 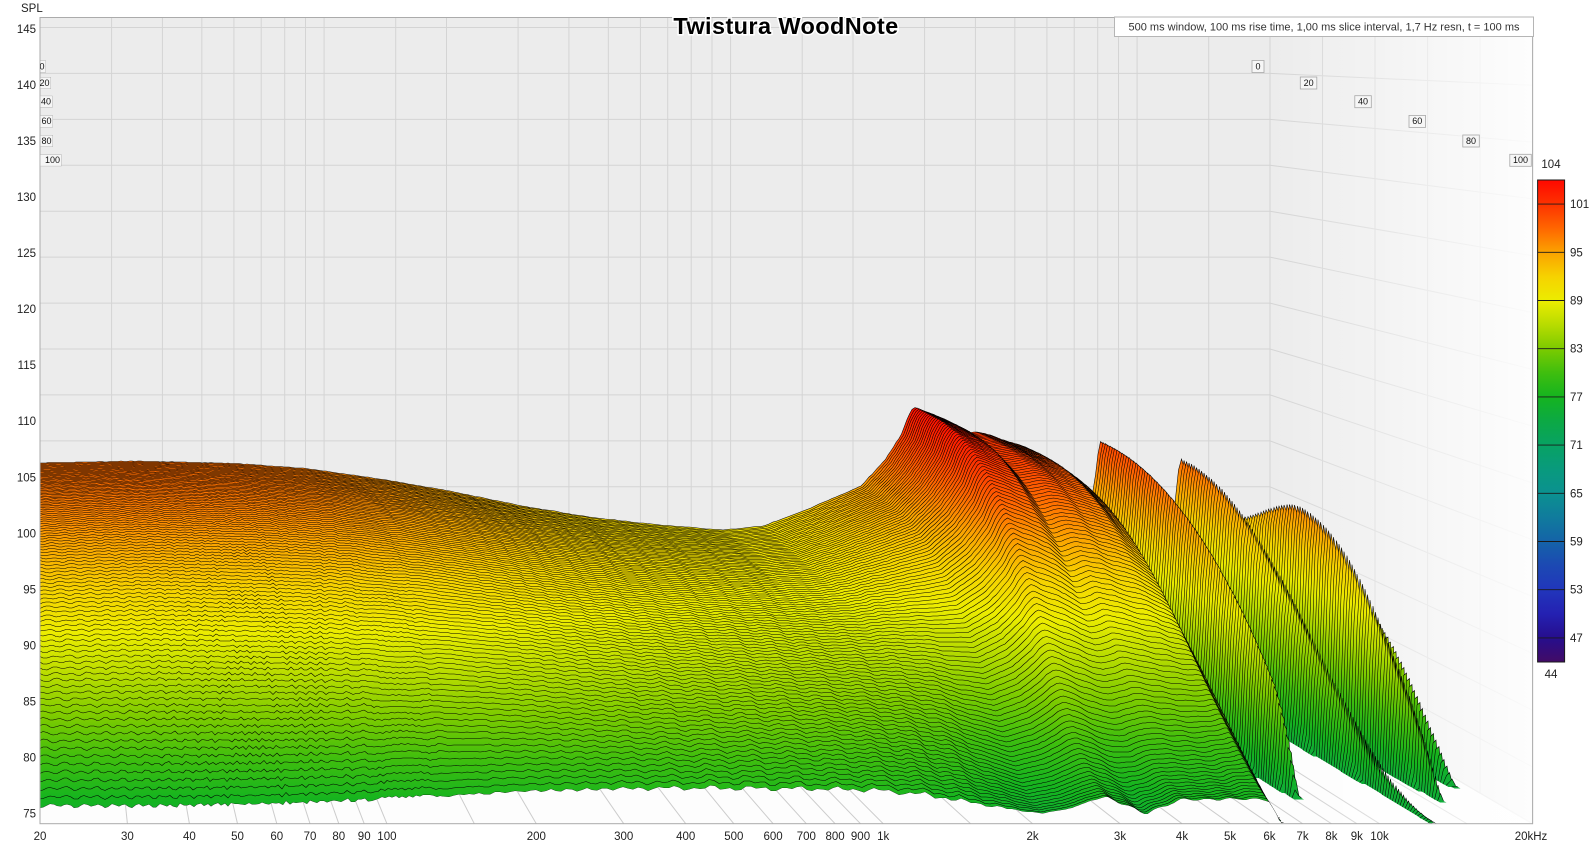 What do you see at coordinates (785, 26) in the screenshot?
I see `svg-text: Twistura WoodNote` at bounding box center [785, 26].